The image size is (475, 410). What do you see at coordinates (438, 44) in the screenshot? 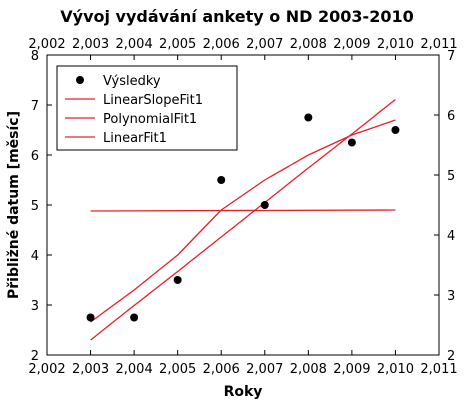
I see `x-top-tick-label: 2,011` at bounding box center [438, 44].